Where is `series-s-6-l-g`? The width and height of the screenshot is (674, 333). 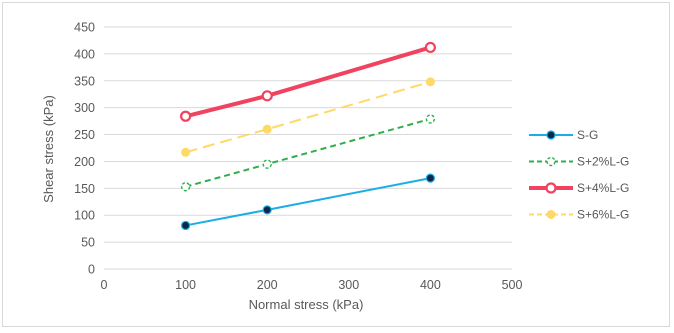 series-s-6-l-g is located at coordinates (308, 117).